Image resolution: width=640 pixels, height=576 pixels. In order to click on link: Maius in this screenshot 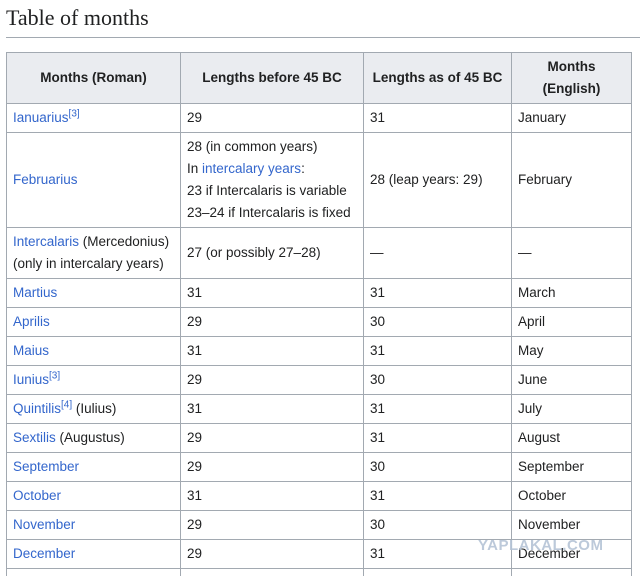, I will do `click(31, 350)`.